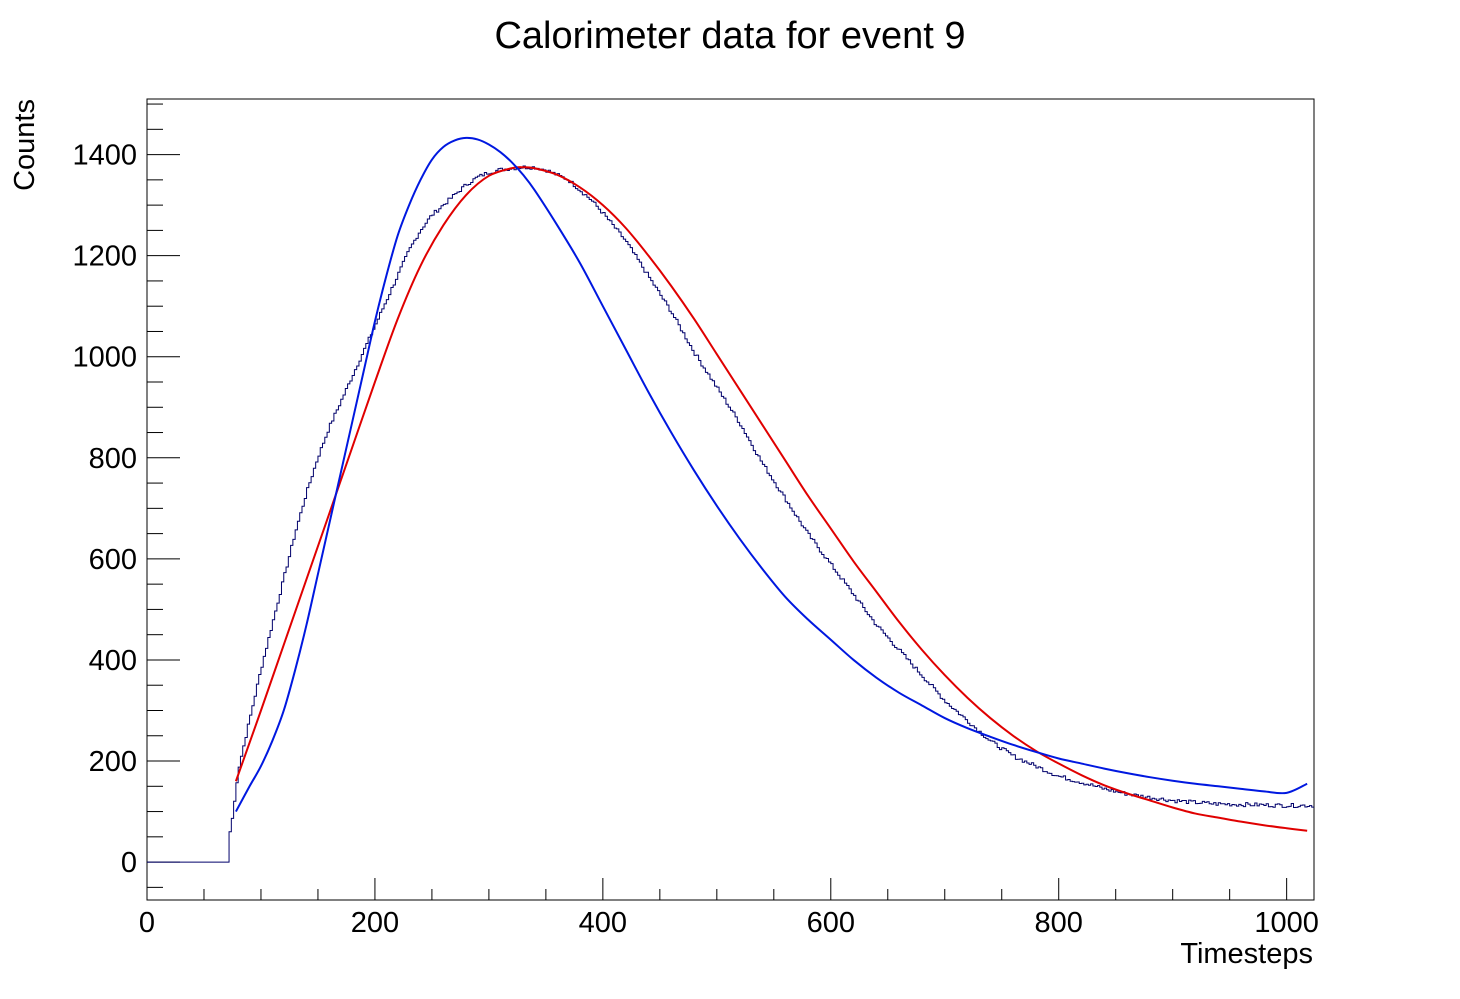 This screenshot has height=999, width=1460. Describe the element at coordinates (1059, 923) in the screenshot. I see `x-tick-label: 800` at that location.